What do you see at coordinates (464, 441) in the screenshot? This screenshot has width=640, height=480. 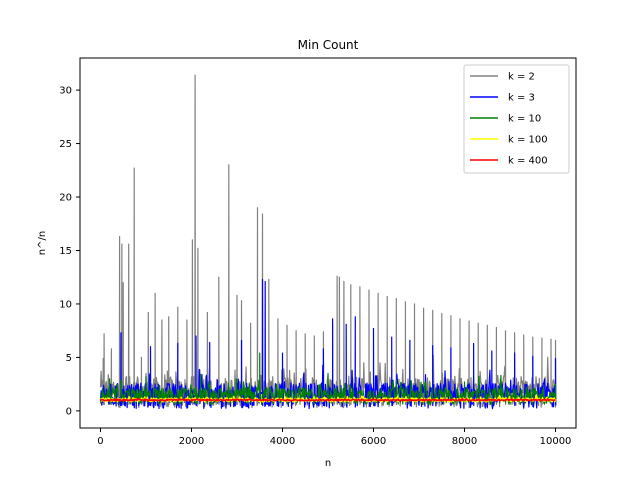 I see `x-tick-label: 8000` at bounding box center [464, 441].